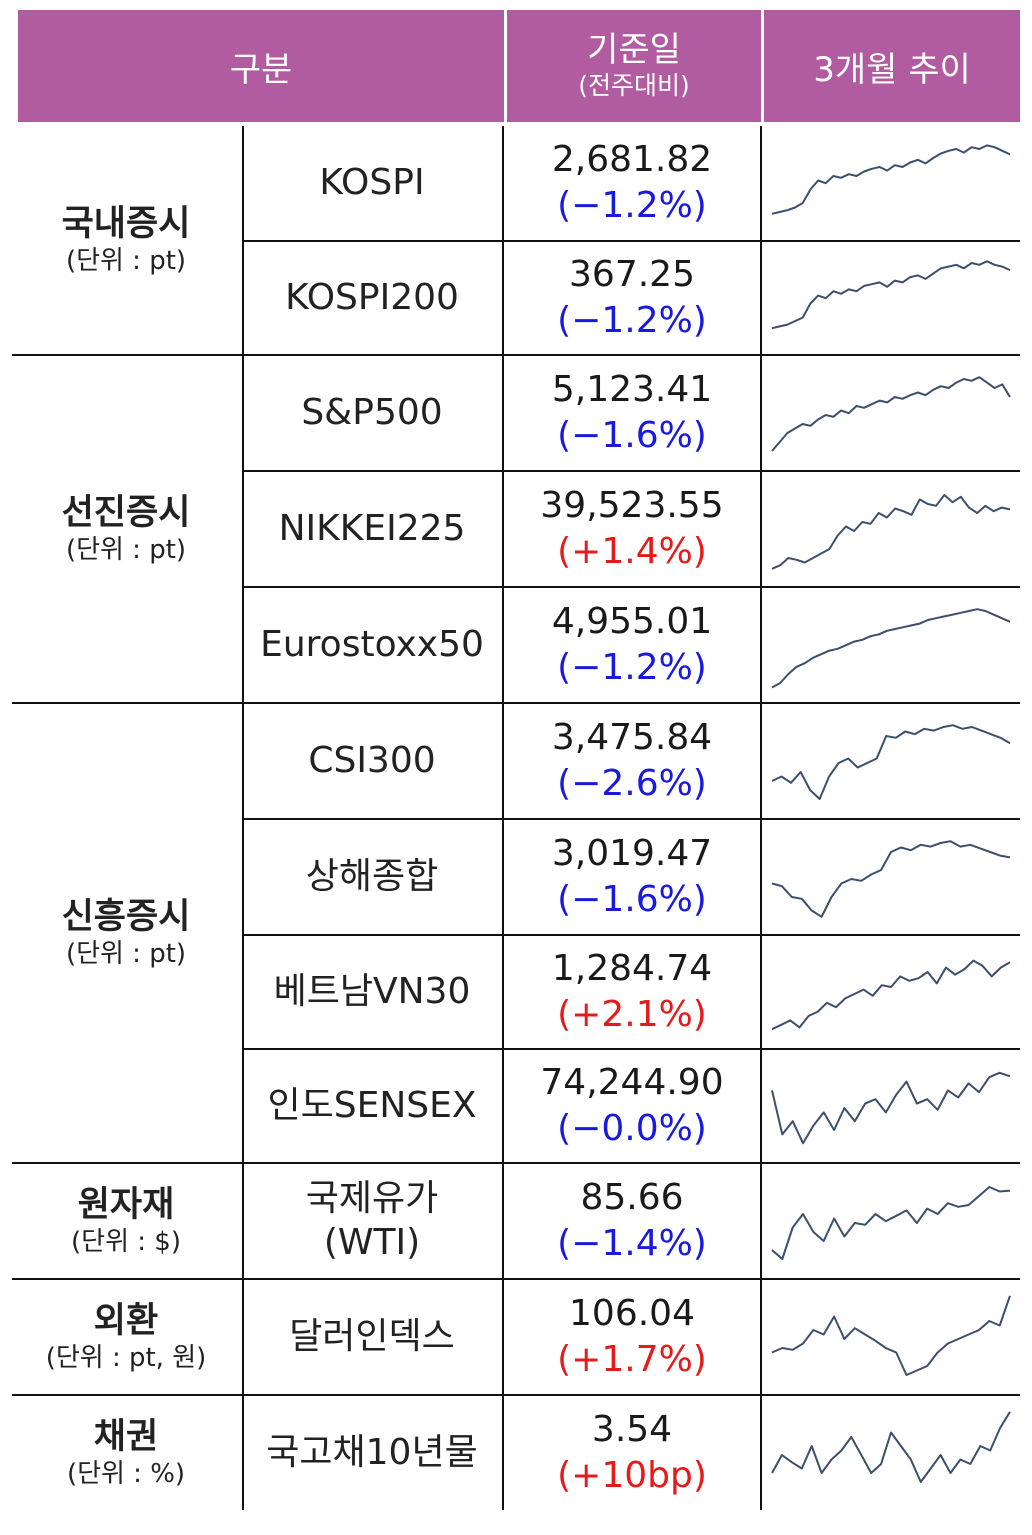 This screenshot has width=1032, height=1535. What do you see at coordinates (372, 1337) in the screenshot?
I see `row-name-dxy: 달러인덱스` at bounding box center [372, 1337].